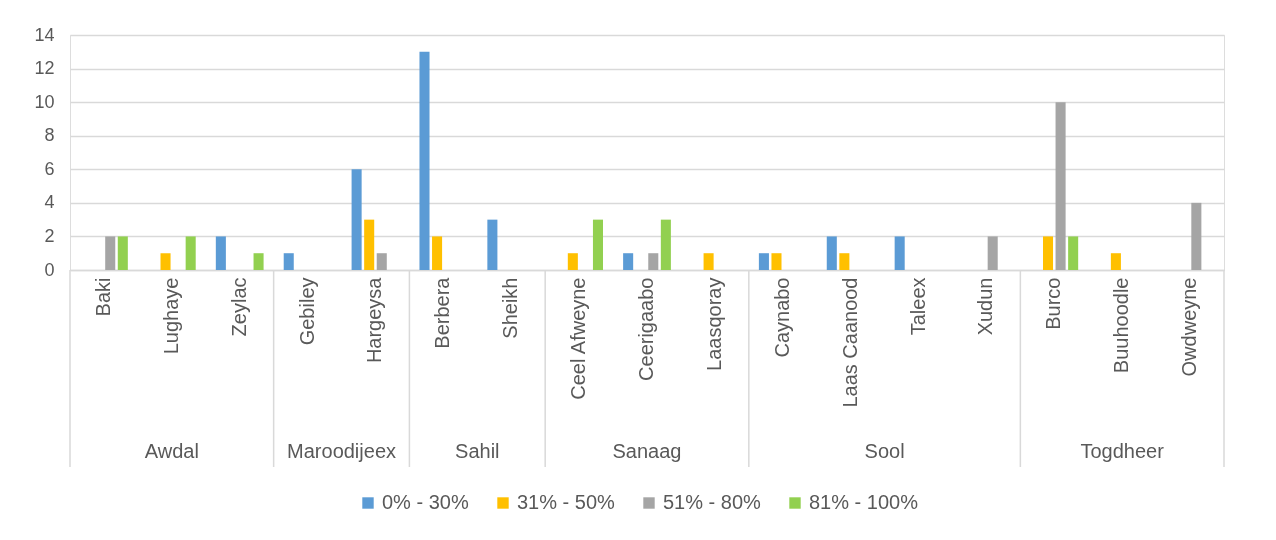 The width and height of the screenshot is (1276, 540). What do you see at coordinates (1053, 303) in the screenshot?
I see `x-tick-label: Burco` at bounding box center [1053, 303].